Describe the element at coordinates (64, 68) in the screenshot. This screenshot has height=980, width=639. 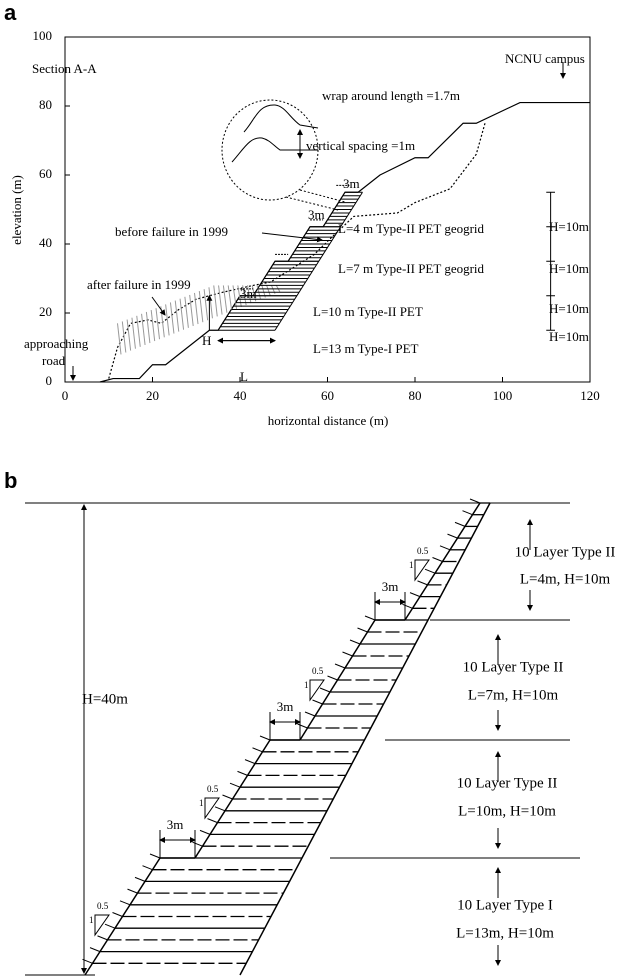
I see `section-label: Section A-A` at that location.